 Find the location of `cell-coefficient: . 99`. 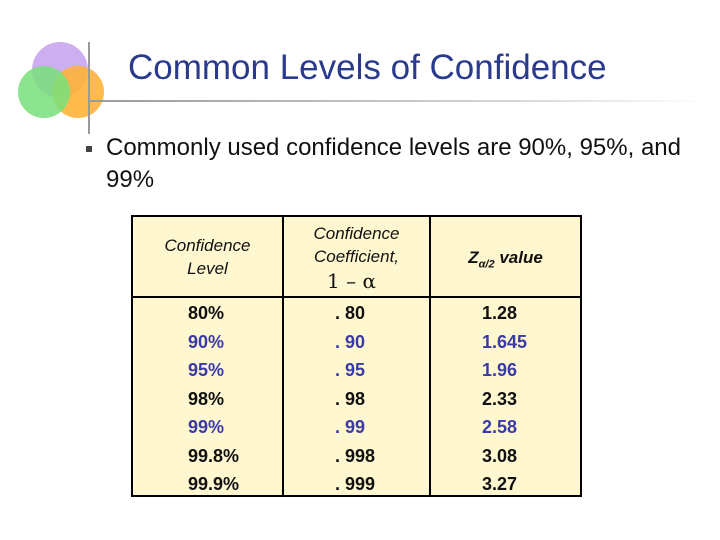

cell-coefficient: . 99 is located at coordinates (350, 427).